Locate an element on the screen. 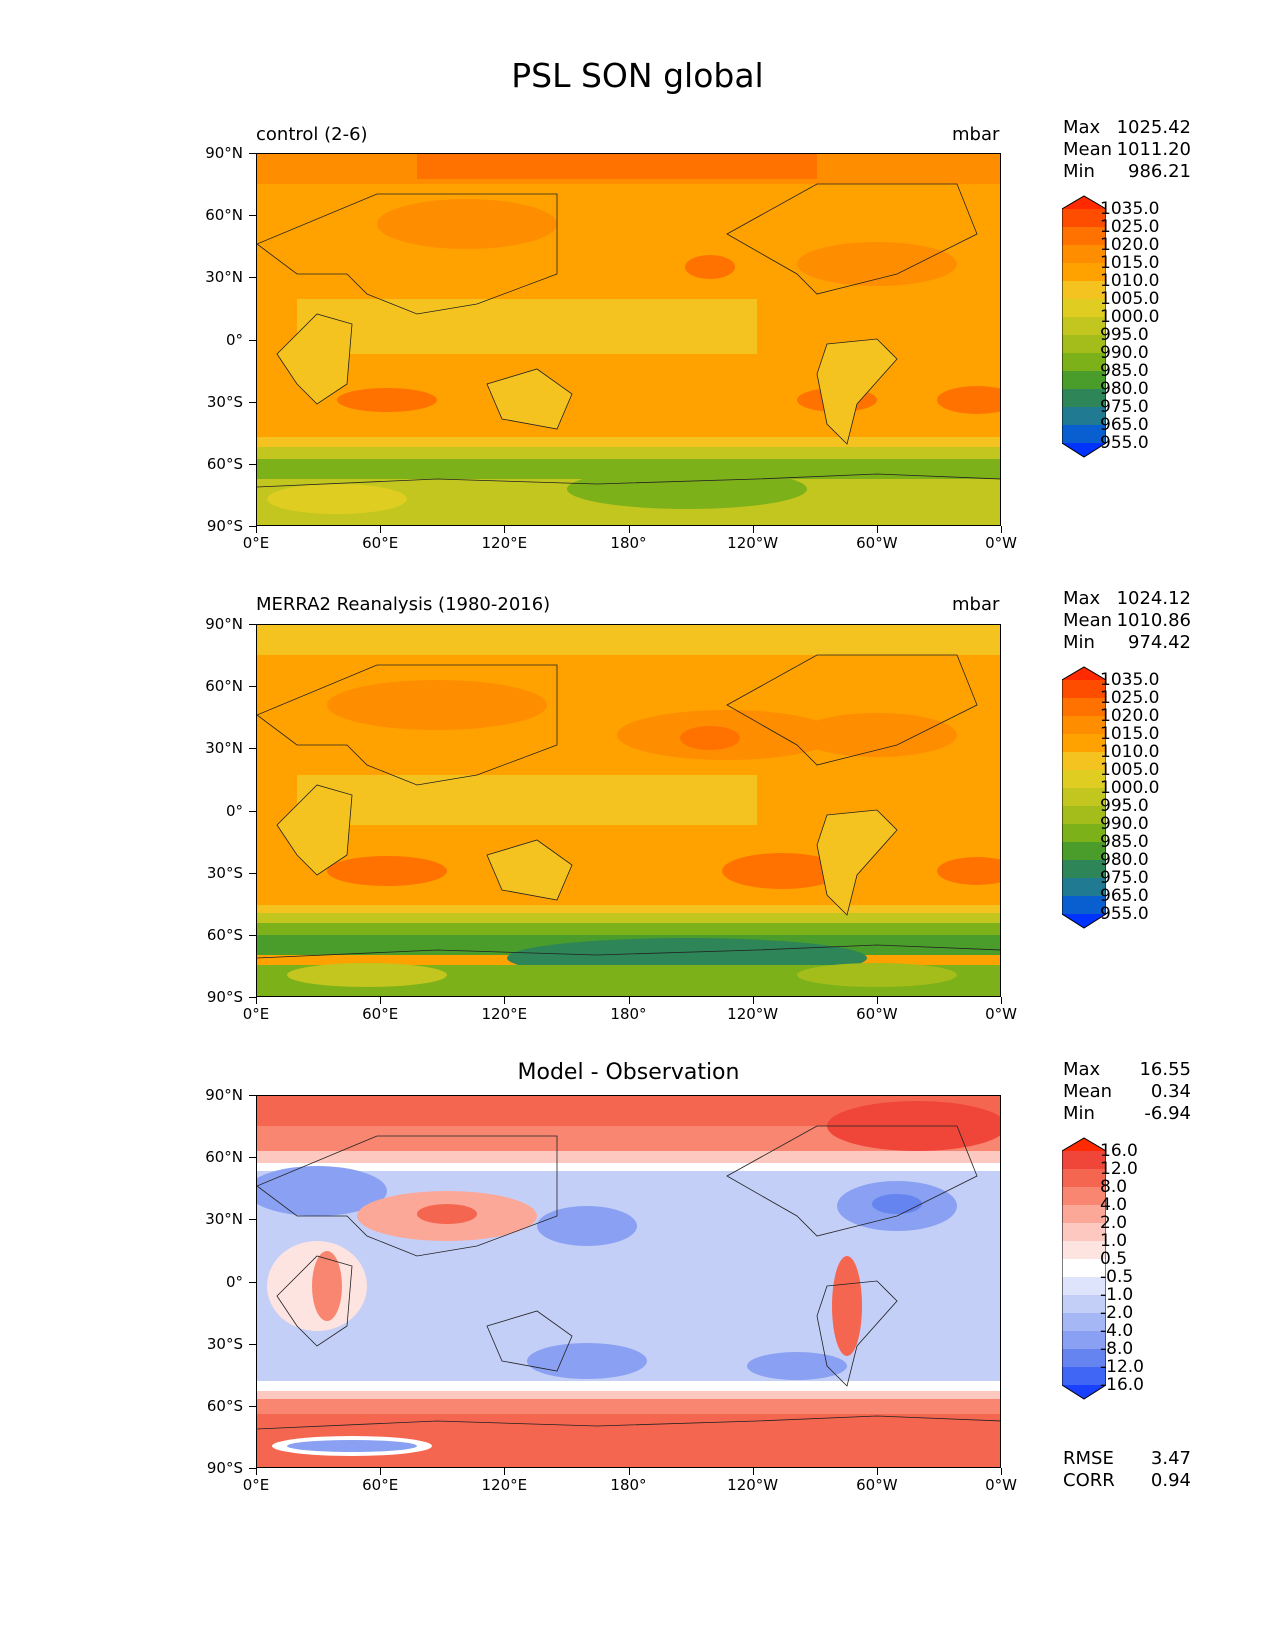  stat-row: Max 1024.12 is located at coordinates (1127, 599).